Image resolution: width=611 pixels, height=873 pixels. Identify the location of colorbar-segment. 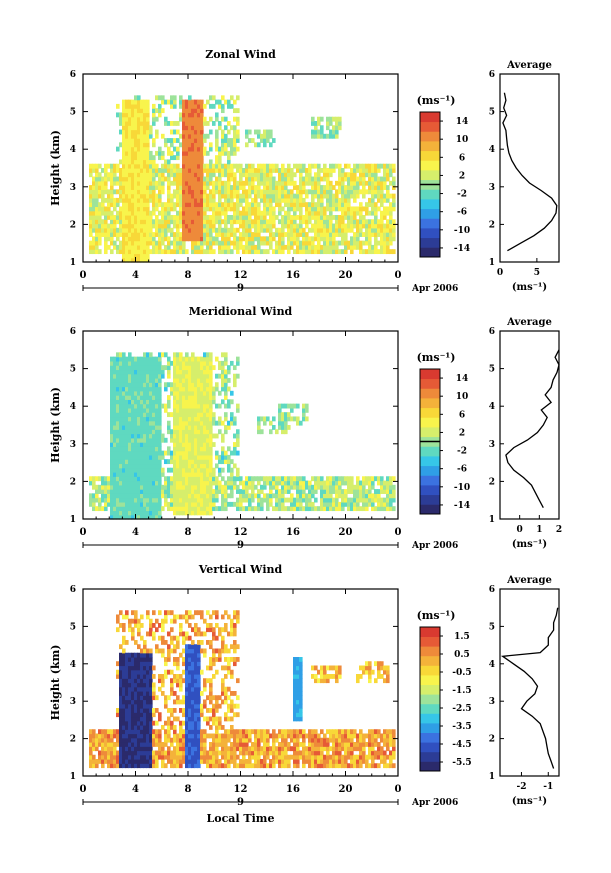
(430, 213).